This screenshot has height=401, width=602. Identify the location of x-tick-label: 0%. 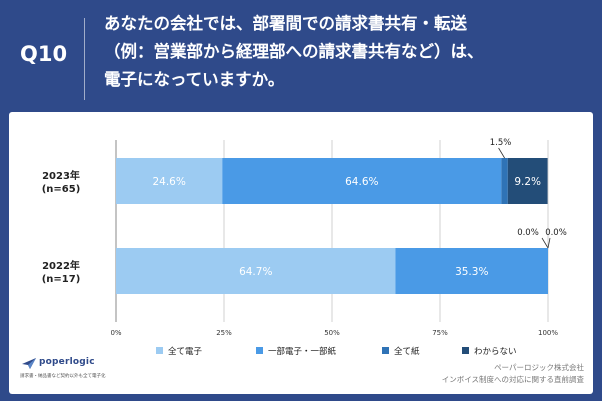
(115, 333).